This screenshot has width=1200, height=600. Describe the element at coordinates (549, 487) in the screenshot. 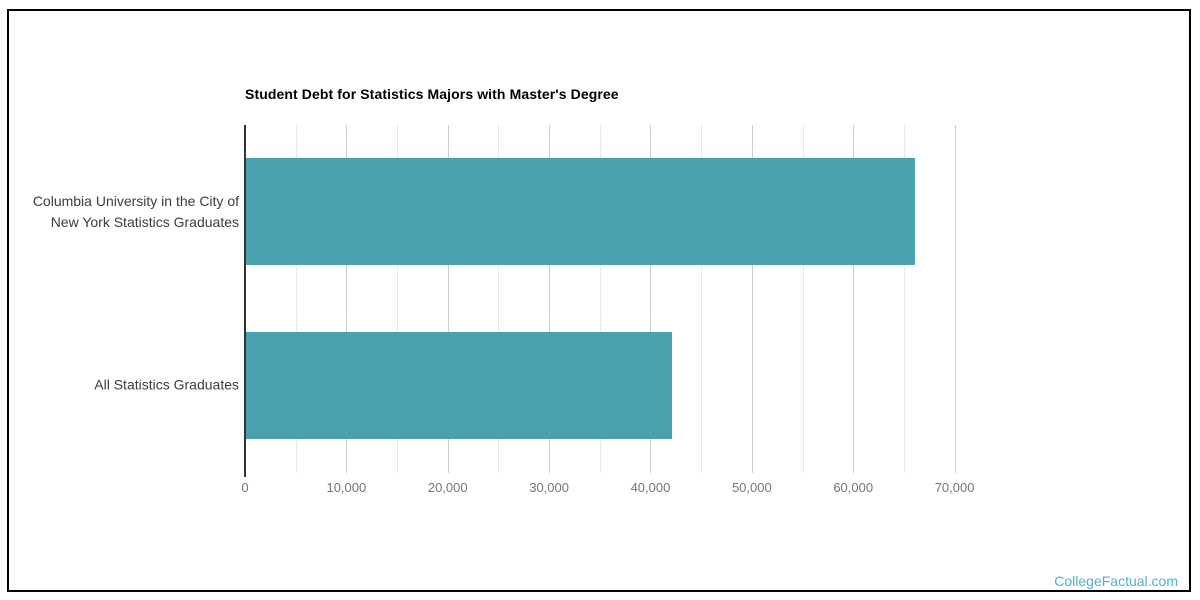

I see `x-tick-label-30000: 30,000` at that location.